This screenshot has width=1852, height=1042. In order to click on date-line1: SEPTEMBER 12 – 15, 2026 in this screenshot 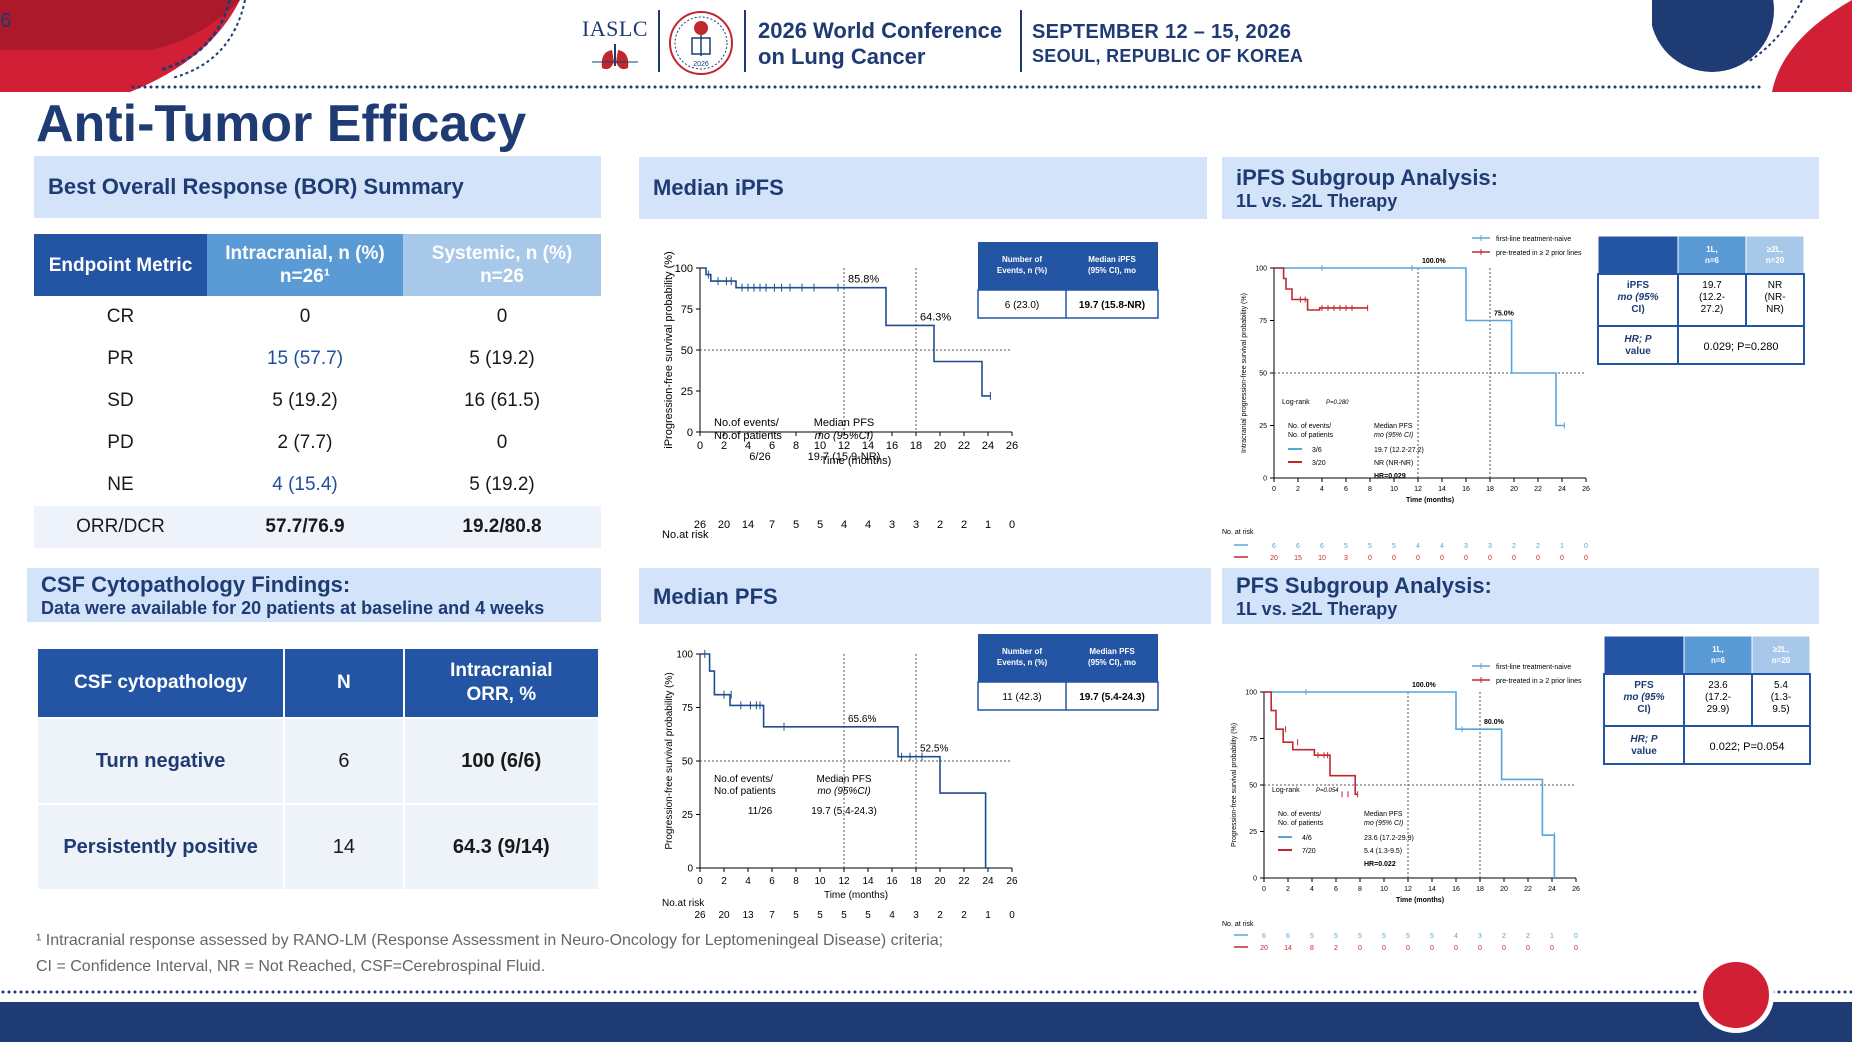, I will do `click(1162, 32)`.